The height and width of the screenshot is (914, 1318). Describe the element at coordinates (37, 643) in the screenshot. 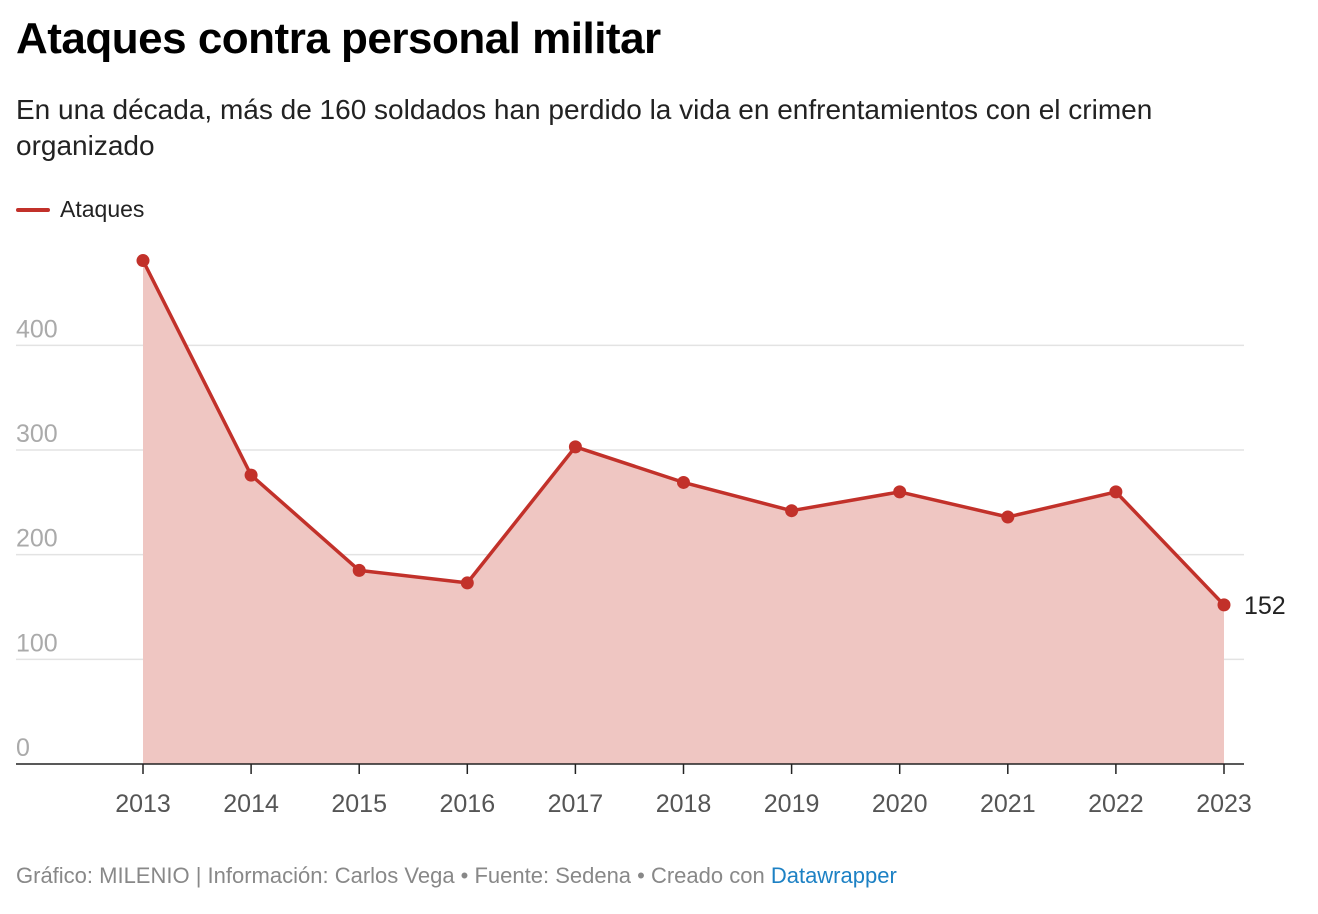

I see `y-tick-label-100: 100` at that location.